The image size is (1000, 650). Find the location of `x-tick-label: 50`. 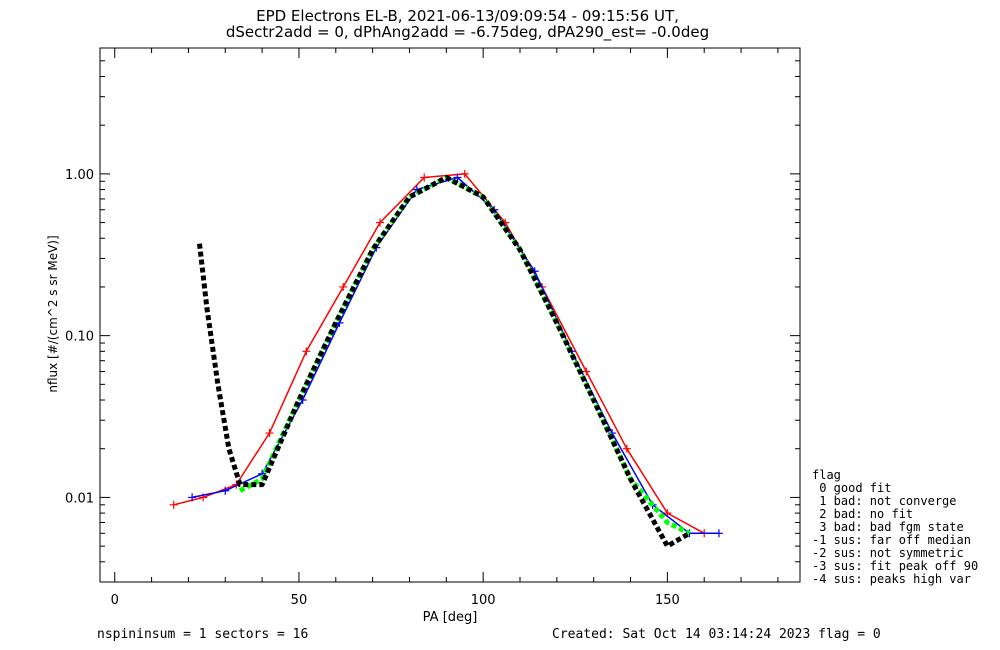

x-tick-label: 50 is located at coordinates (299, 600).